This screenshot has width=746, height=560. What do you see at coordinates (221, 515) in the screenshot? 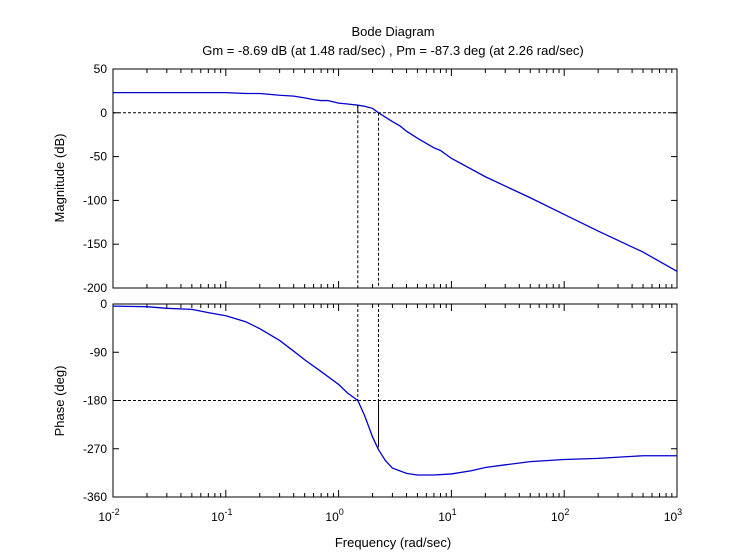
I see `x-tick-label: 10⁻¹` at bounding box center [221, 515].